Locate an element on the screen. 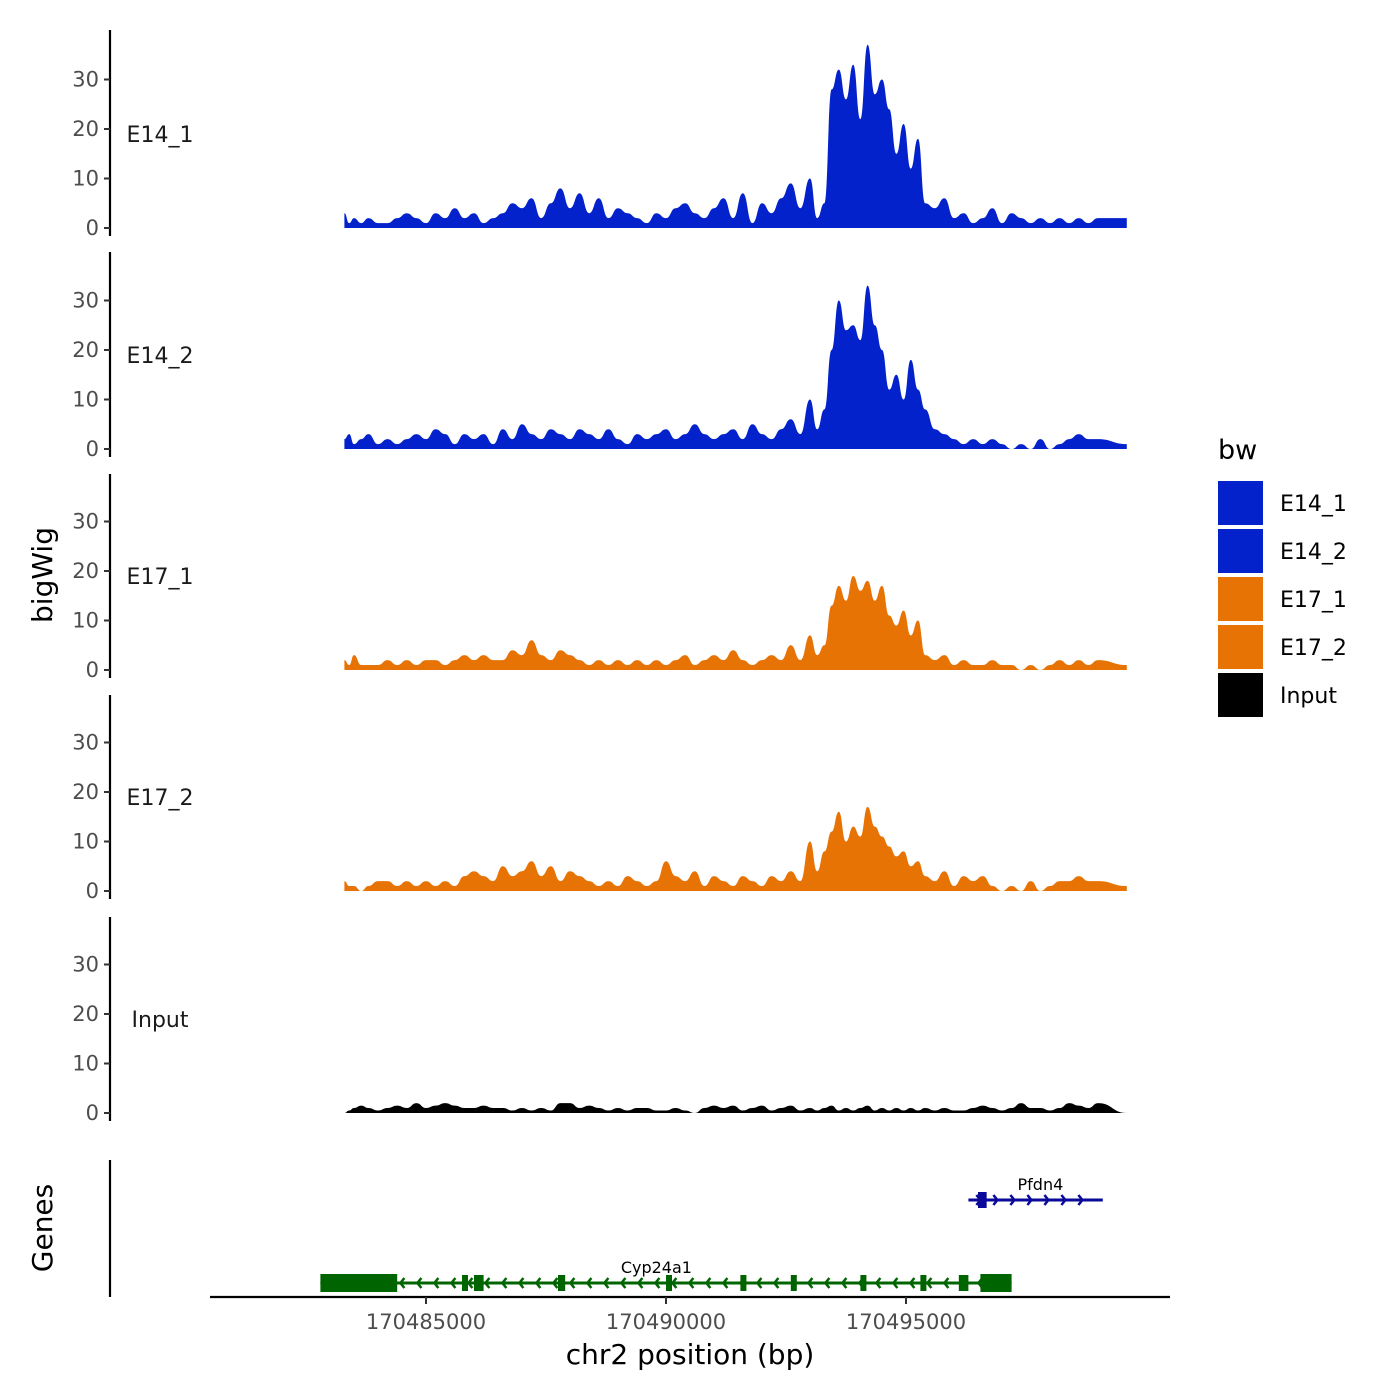 This screenshot has height=1400, width=1400. gene-Cyp24a1: Cyp24a1 is located at coordinates (666, 1275).